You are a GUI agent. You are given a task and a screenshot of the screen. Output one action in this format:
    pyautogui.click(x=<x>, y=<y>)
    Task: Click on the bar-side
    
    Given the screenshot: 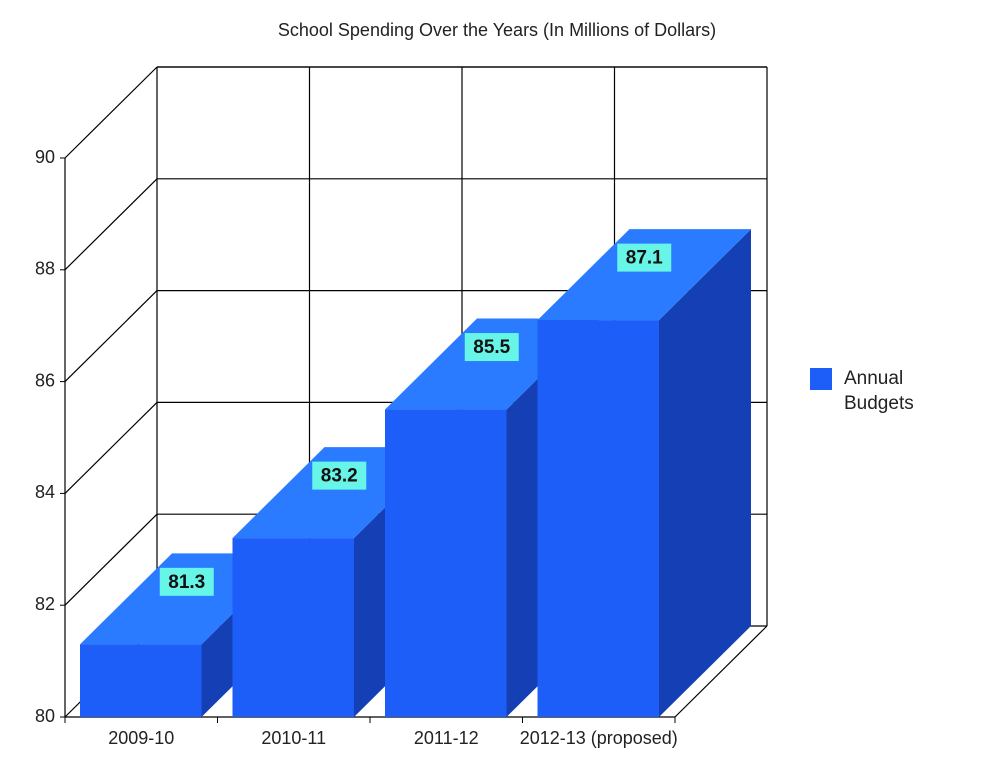 What is the action you would take?
    pyautogui.click(x=705, y=473)
    